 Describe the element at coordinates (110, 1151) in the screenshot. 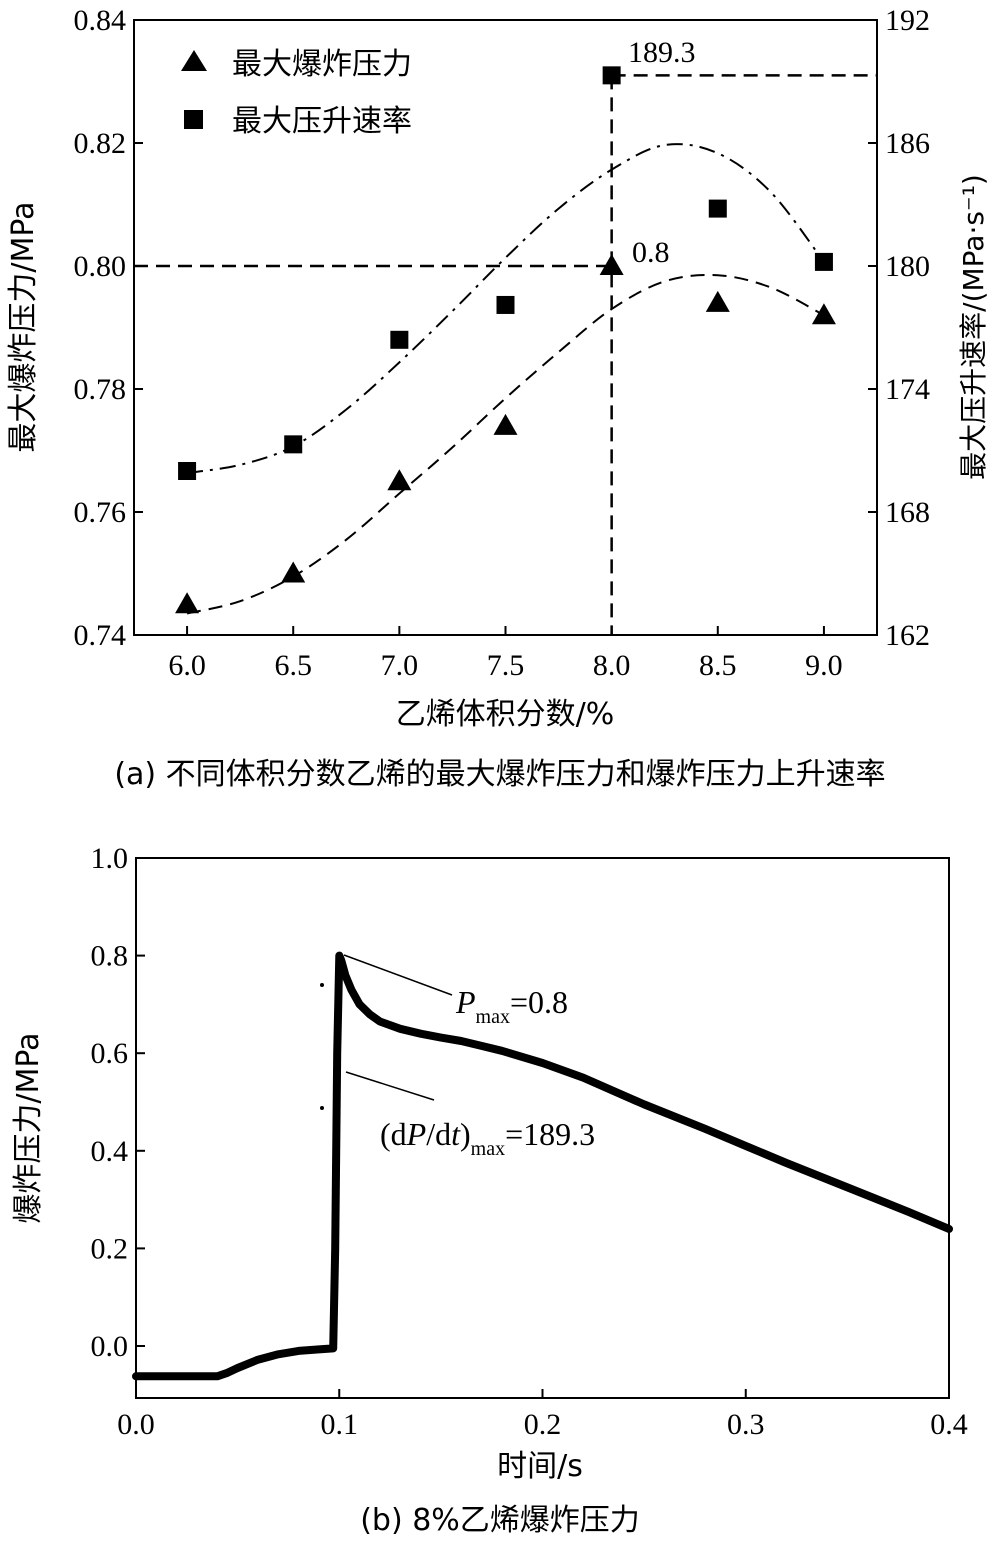

I see `y-tick-label: 0.4` at that location.